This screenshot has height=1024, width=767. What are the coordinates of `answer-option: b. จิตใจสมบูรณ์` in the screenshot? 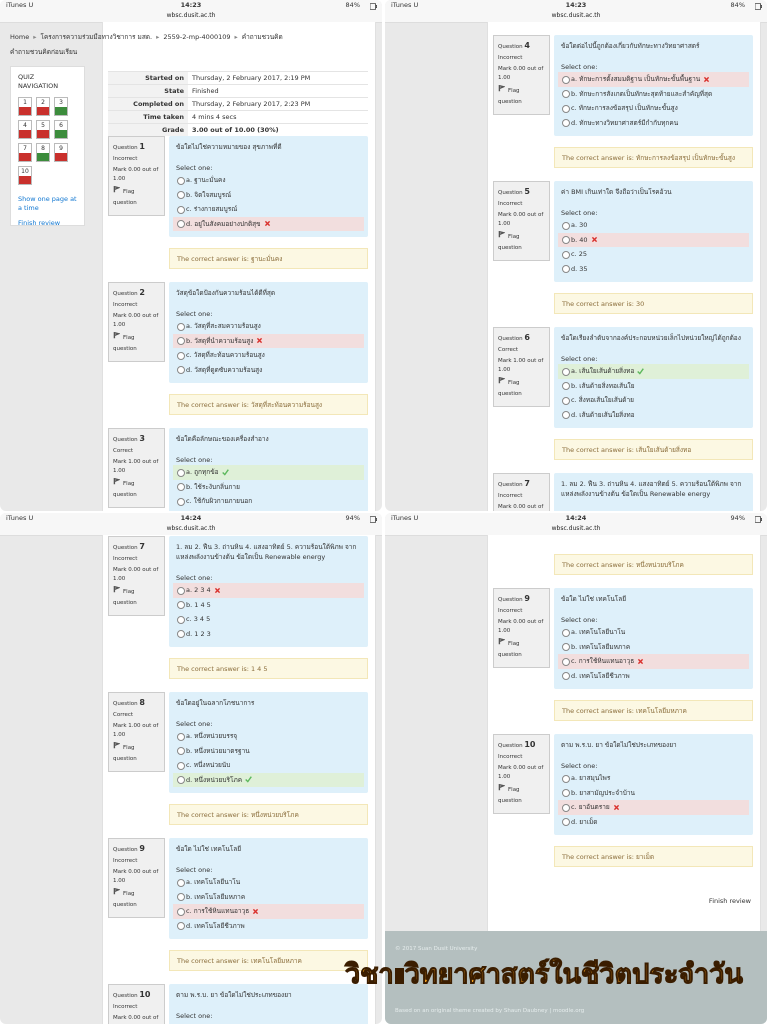 It's located at (268, 195).